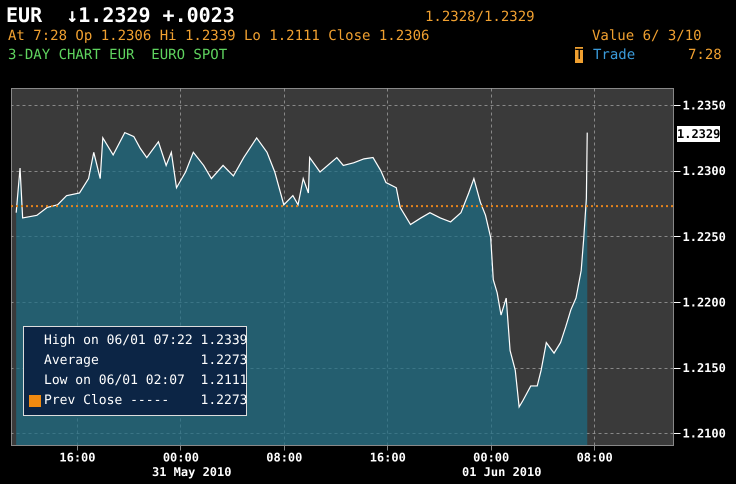 The image size is (736, 484). What do you see at coordinates (118, 55) in the screenshot?
I see `text: 3-DAY CHART EUR EURO SPOT` at bounding box center [118, 55].